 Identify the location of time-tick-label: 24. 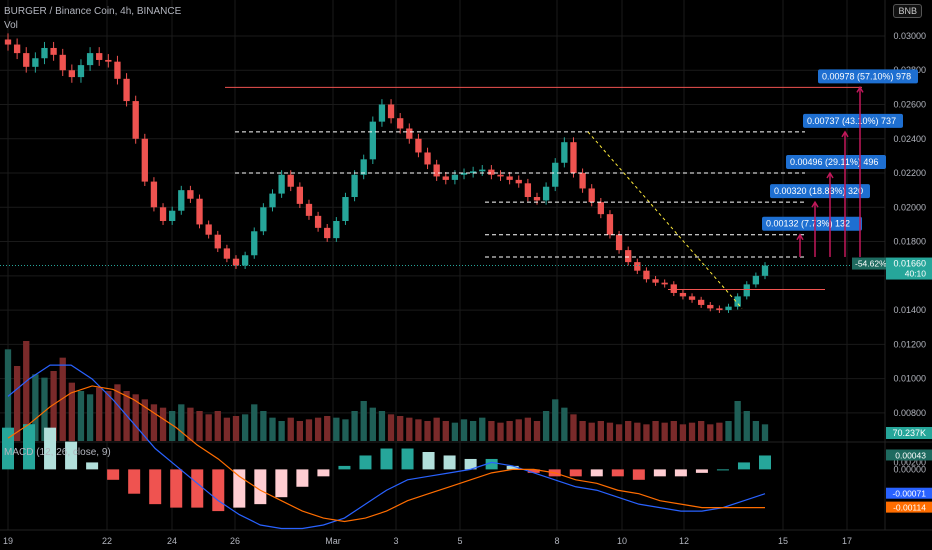
(172, 541).